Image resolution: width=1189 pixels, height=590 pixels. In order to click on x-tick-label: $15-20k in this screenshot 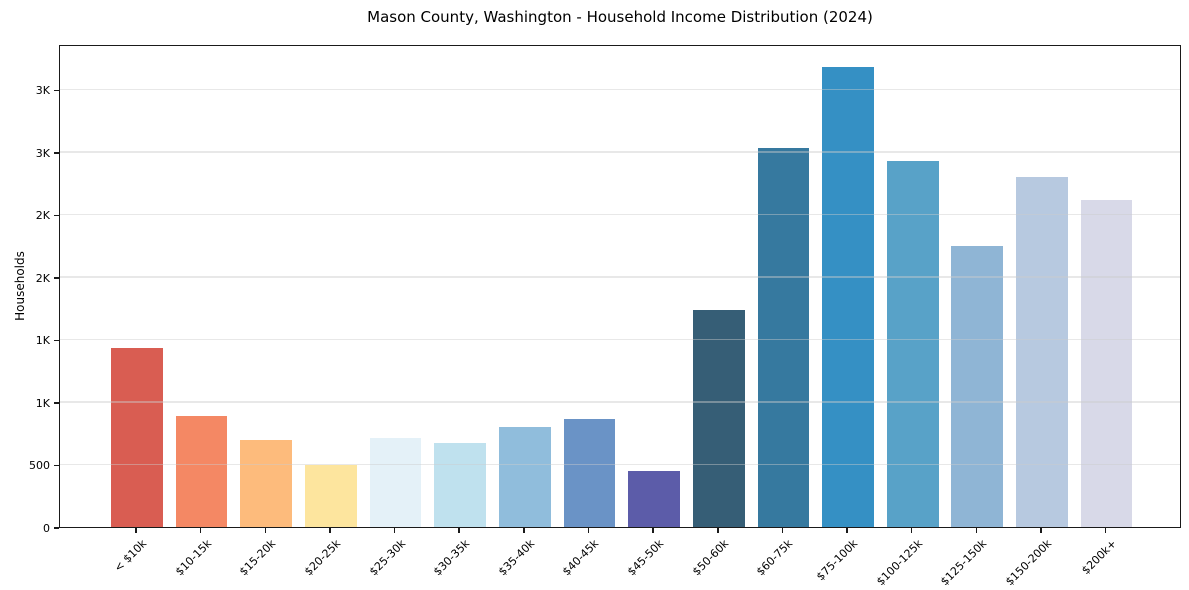, I will do `click(258, 558)`.